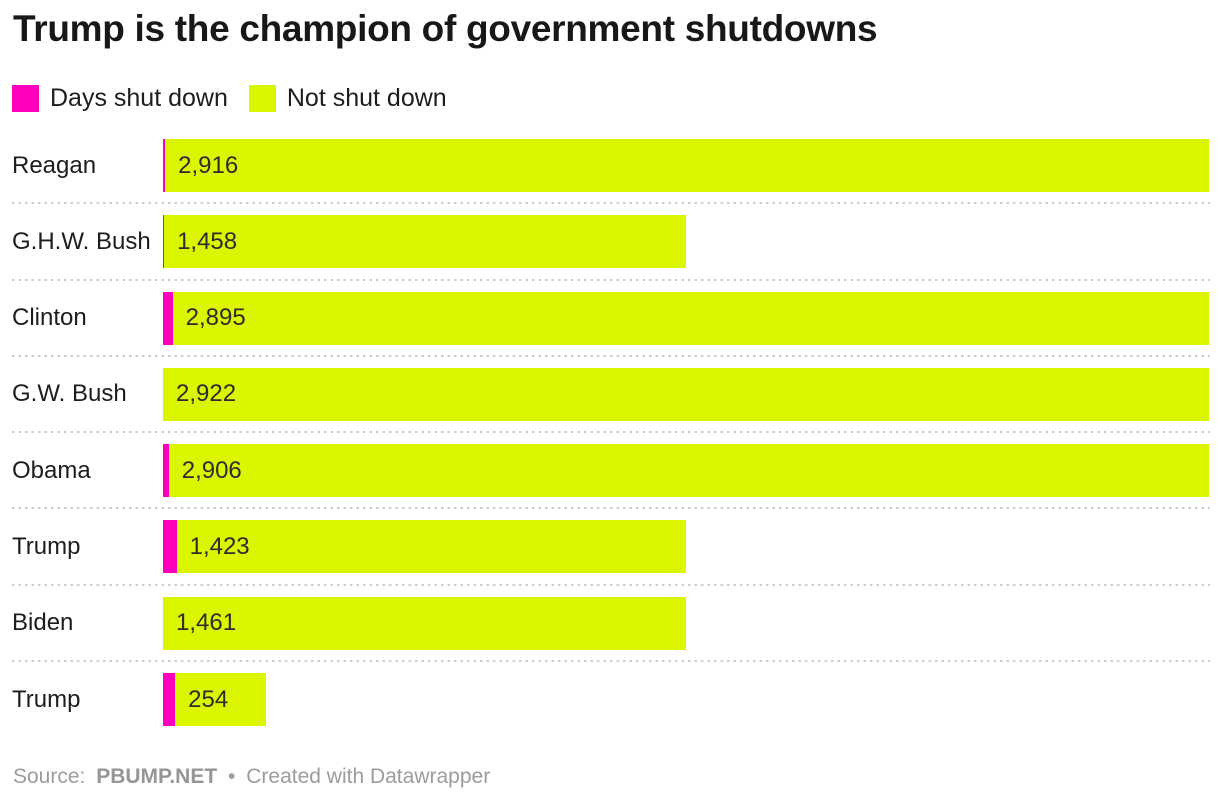 The width and height of the screenshot is (1220, 802). I want to click on chart-row: Trump 1,423, so click(610, 547).